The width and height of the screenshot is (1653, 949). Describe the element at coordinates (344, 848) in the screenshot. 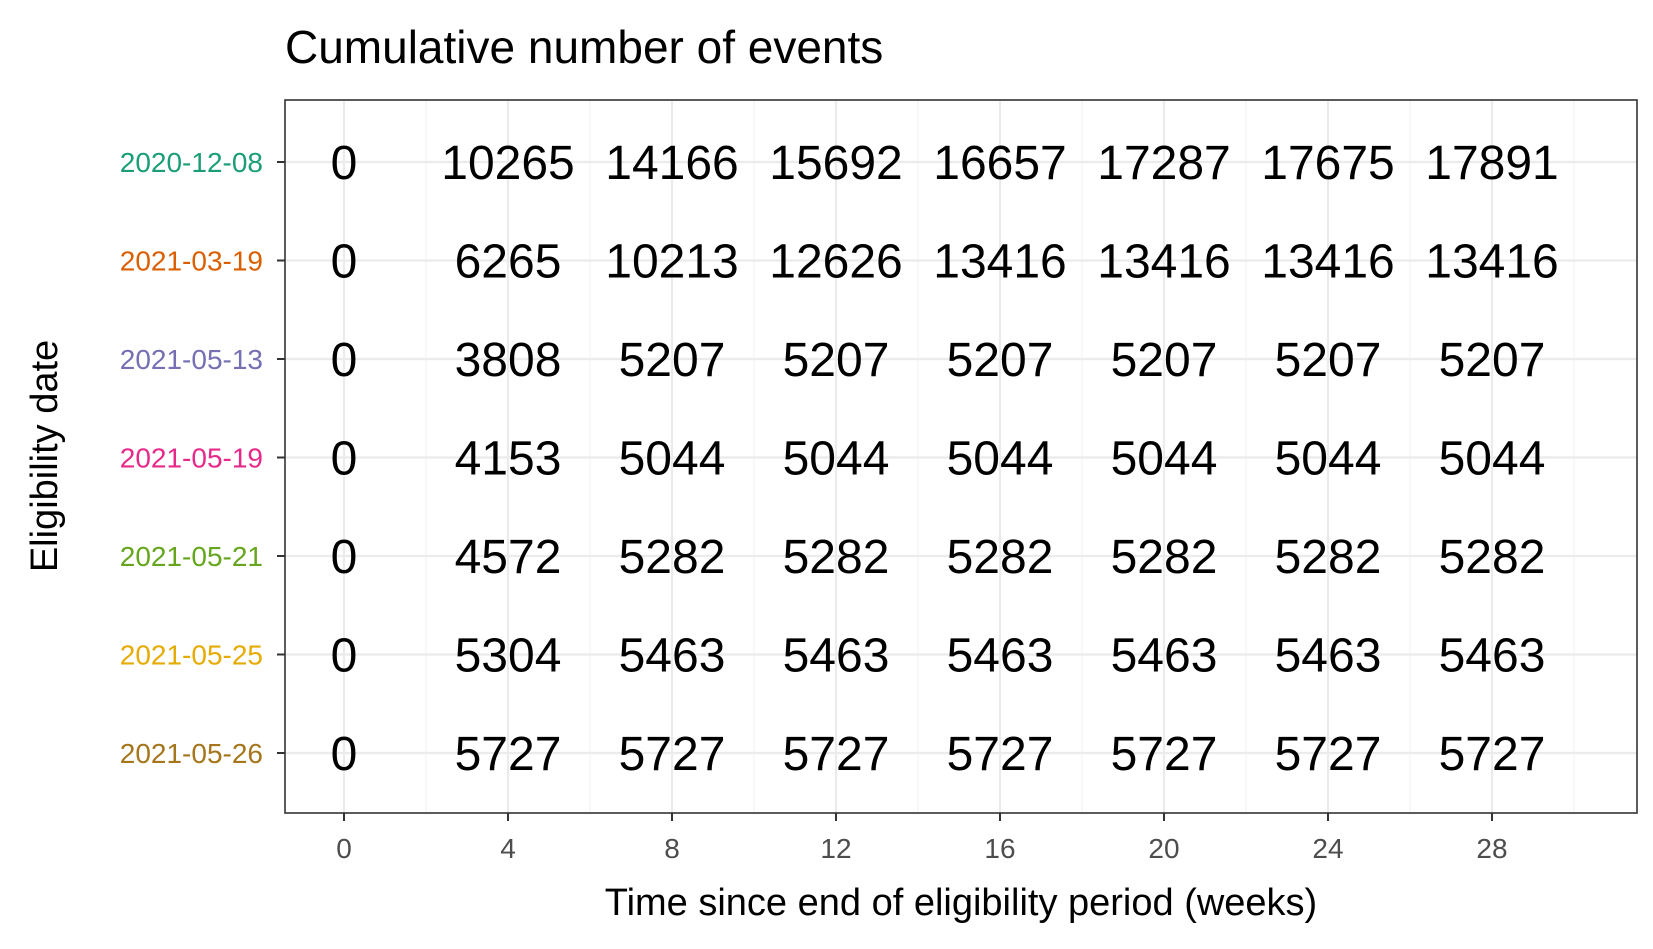

I see `x-tick-label: 0` at that location.